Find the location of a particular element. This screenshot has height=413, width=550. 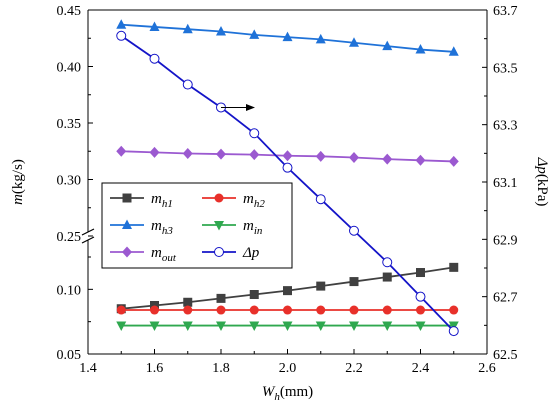

legend-label: mh3 is located at coordinates (162, 227).